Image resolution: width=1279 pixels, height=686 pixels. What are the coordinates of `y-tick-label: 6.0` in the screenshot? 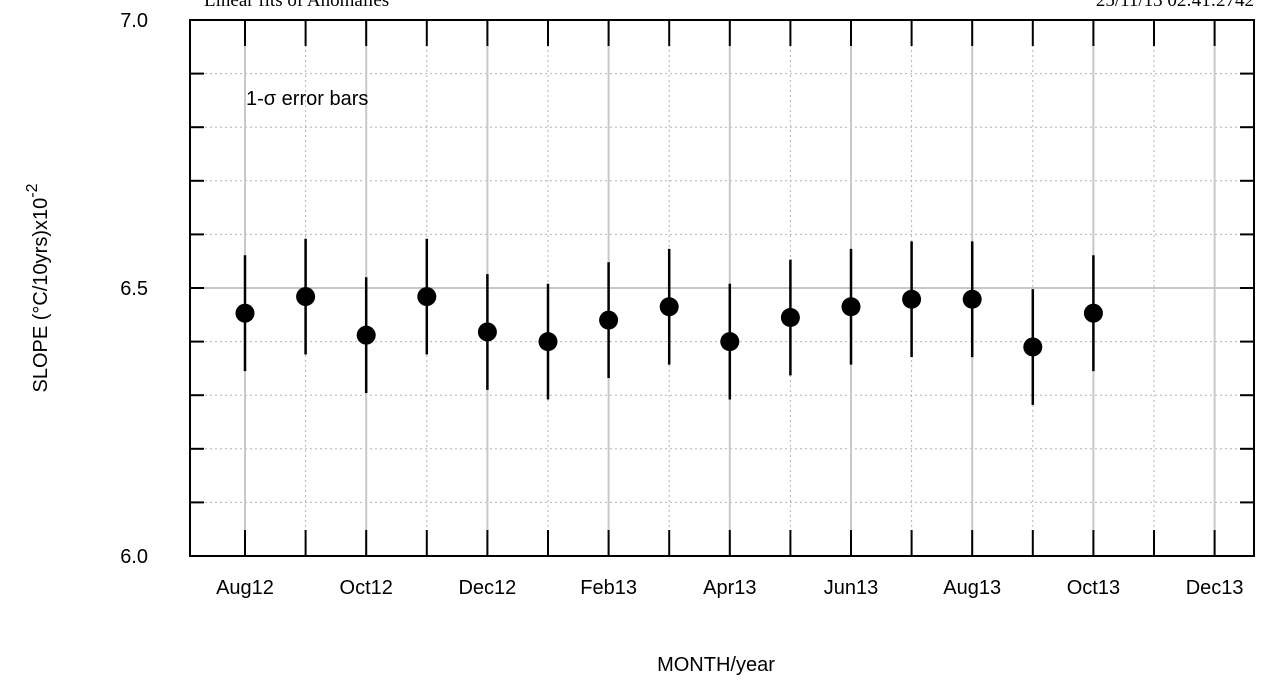 It's located at (134, 557).